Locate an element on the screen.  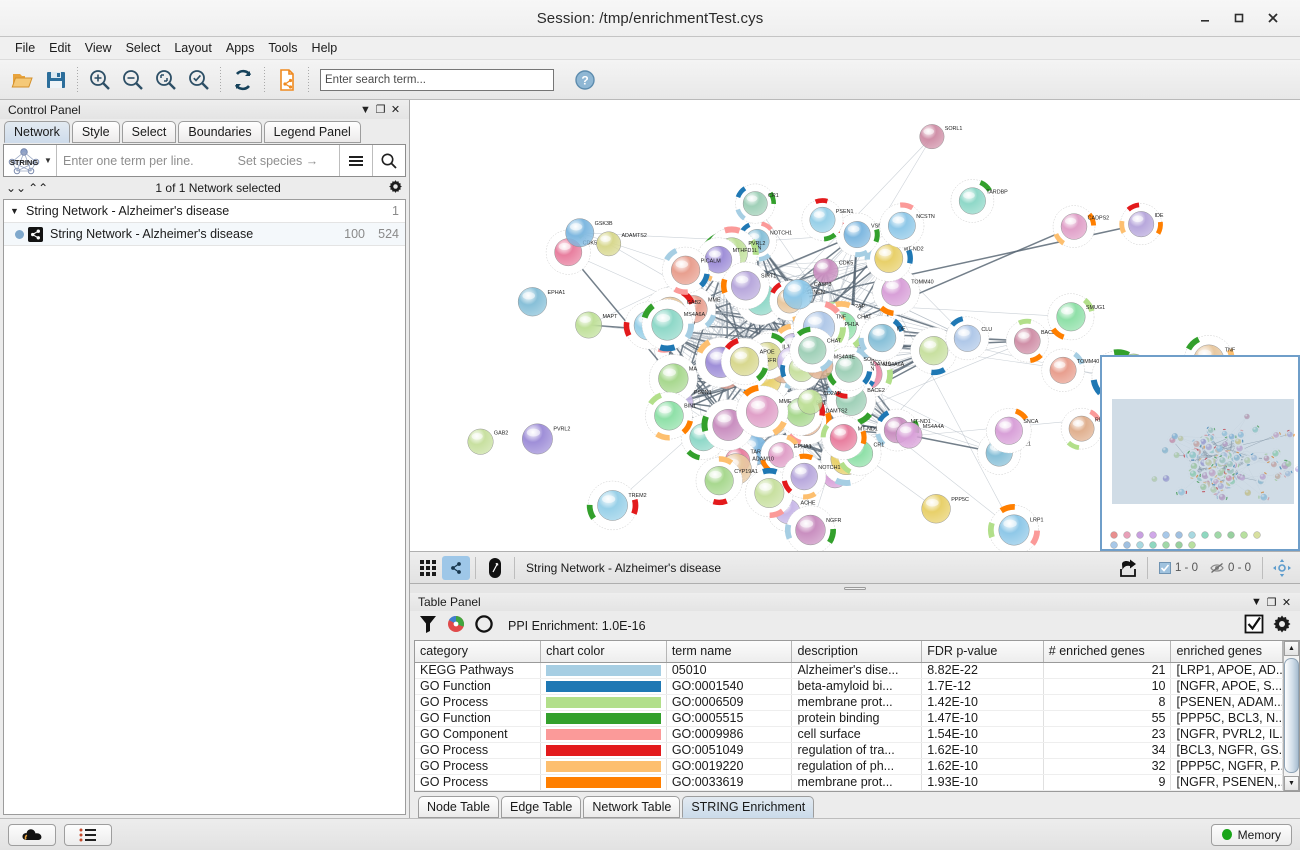
gear-icon is located at coordinates (1282, 625).